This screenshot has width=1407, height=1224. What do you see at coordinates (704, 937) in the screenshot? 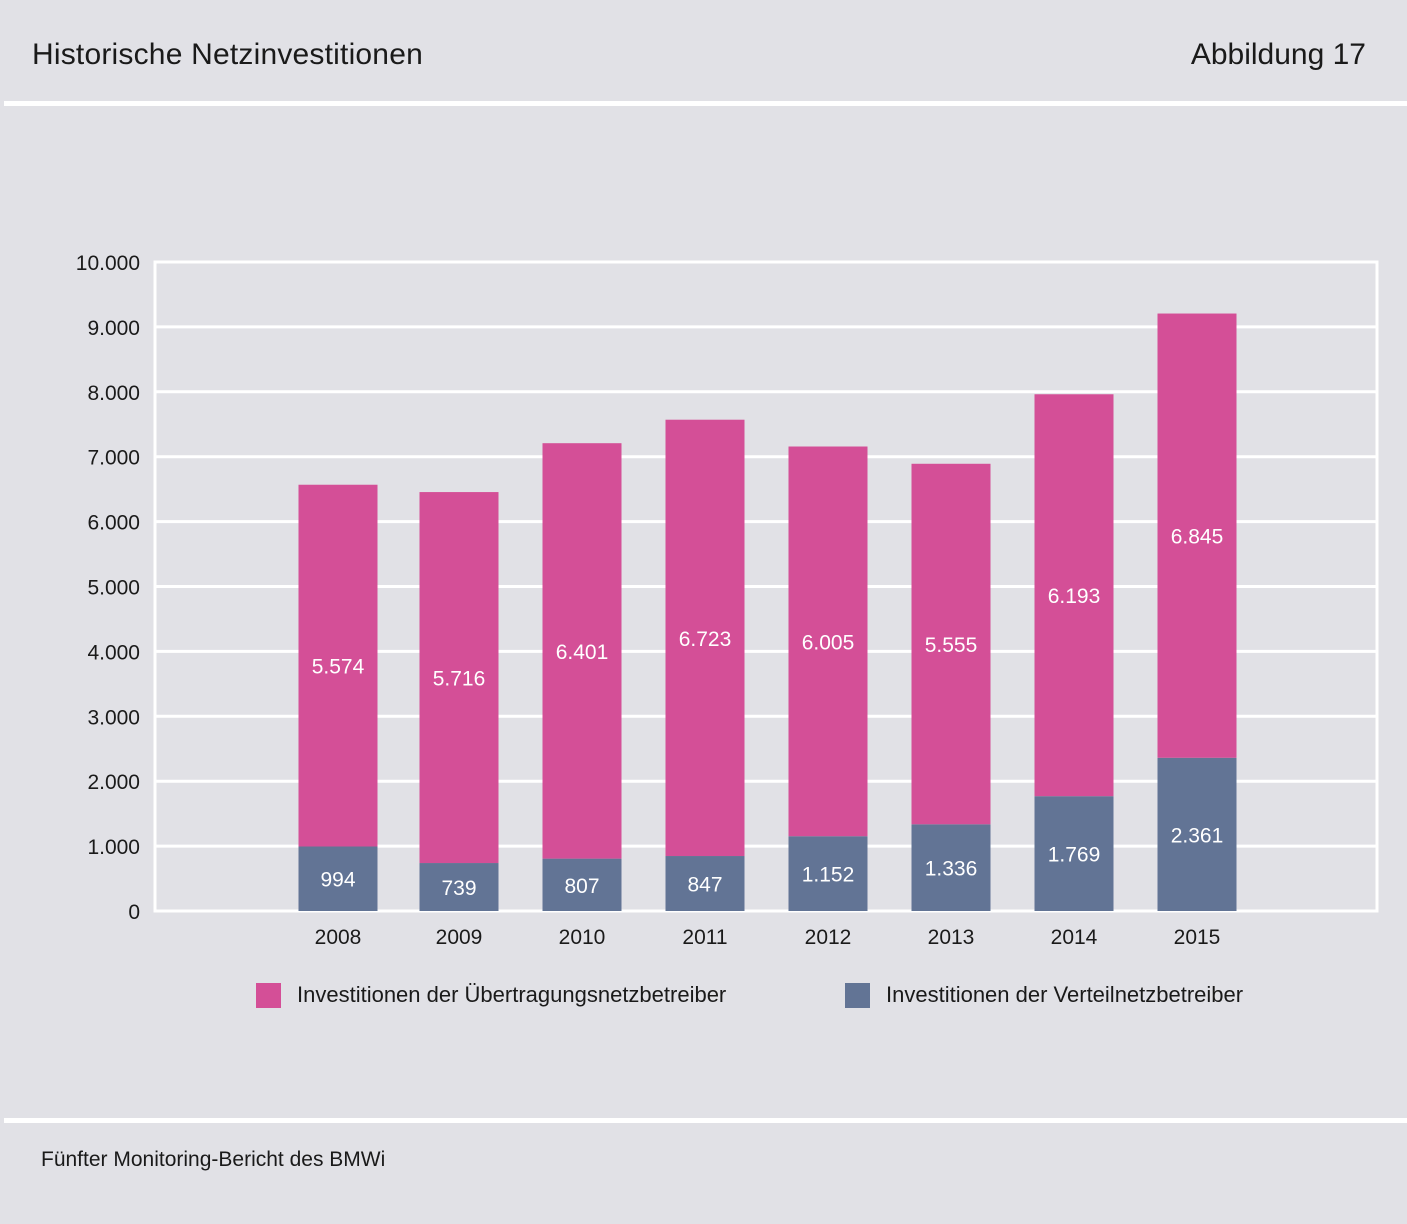
I see `x-tick-label: 2011` at bounding box center [704, 937].